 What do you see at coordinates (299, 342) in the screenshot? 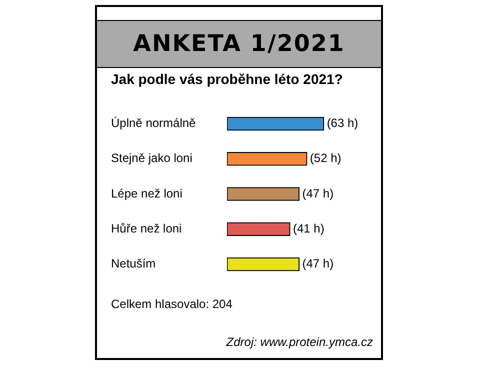
I see `text: Zdroj: www.protein.ymca.cz` at bounding box center [299, 342].